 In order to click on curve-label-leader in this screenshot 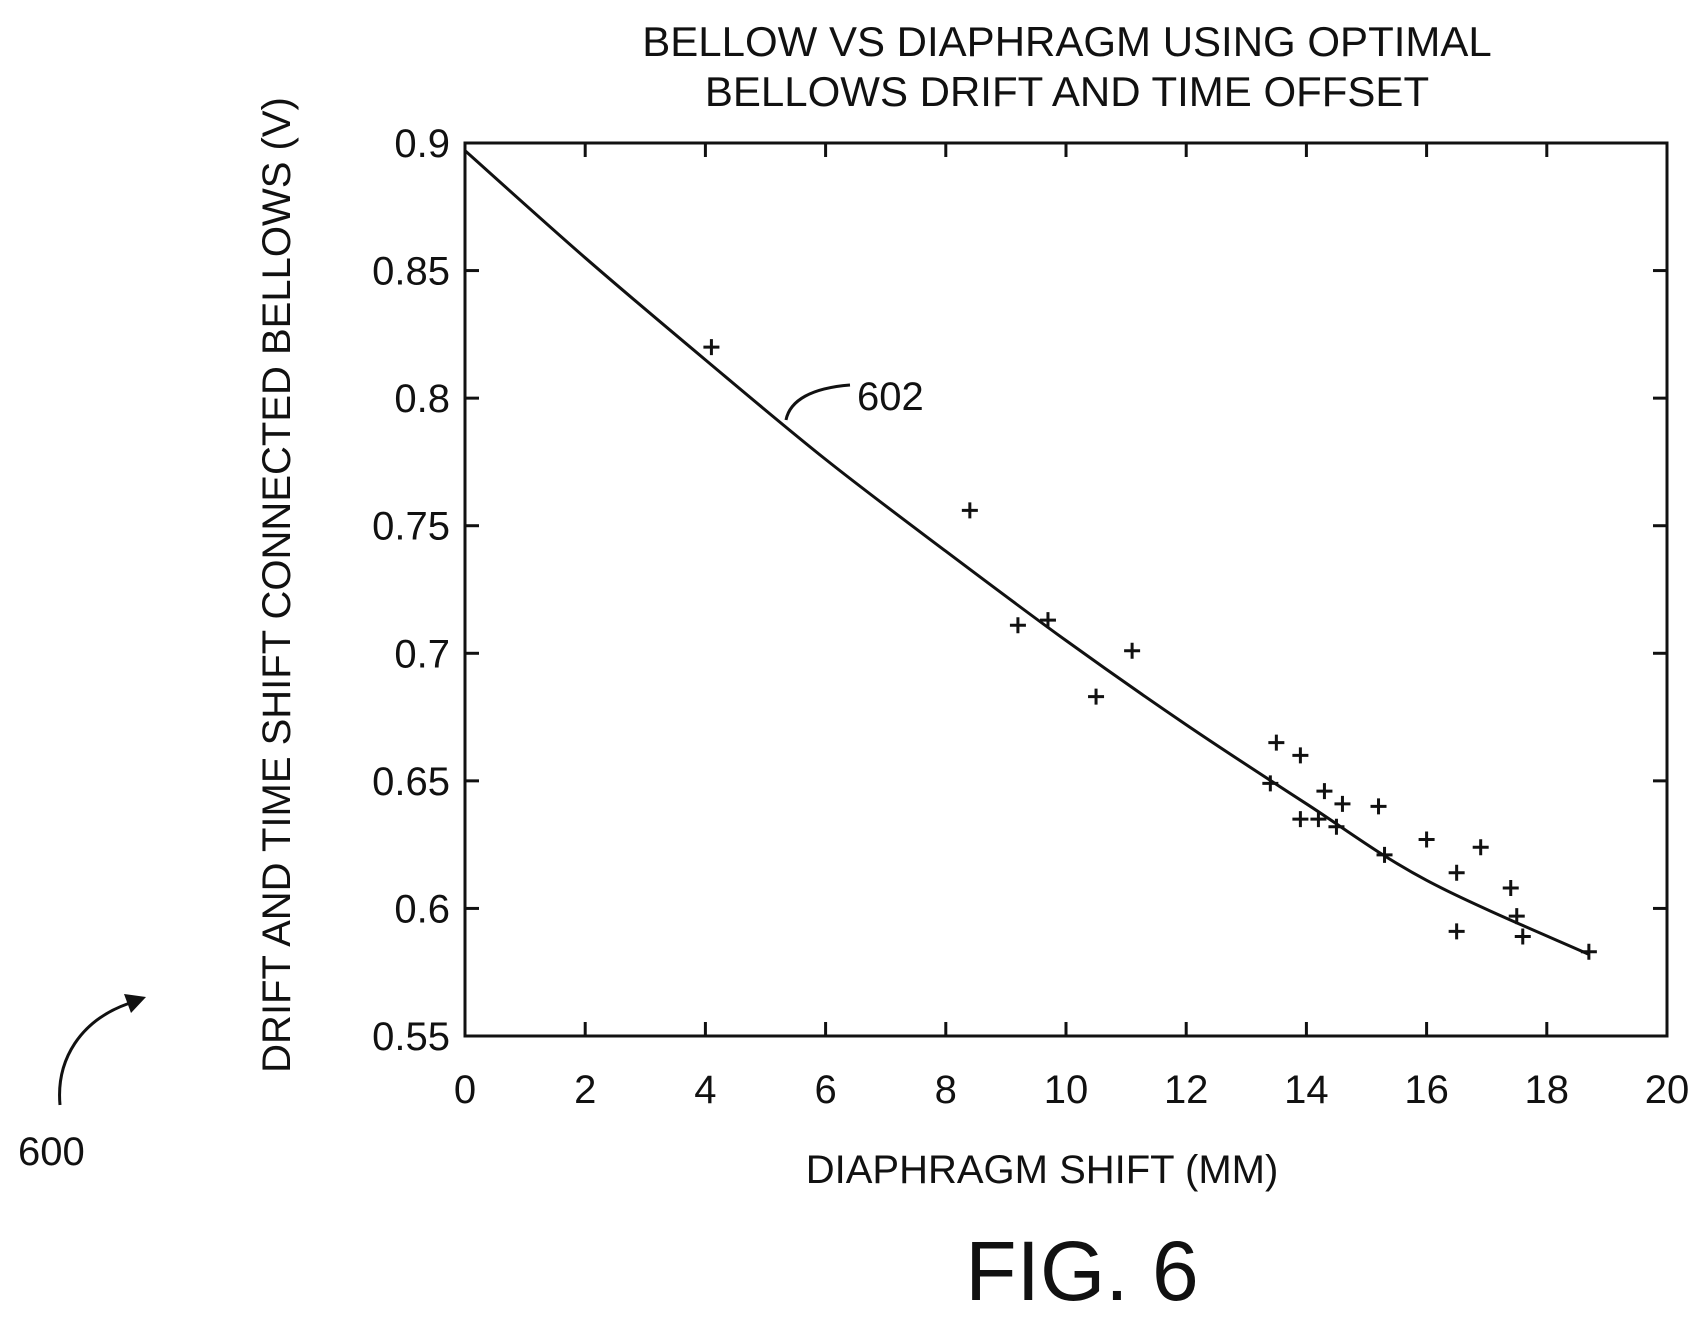, I will do `click(817, 402)`.